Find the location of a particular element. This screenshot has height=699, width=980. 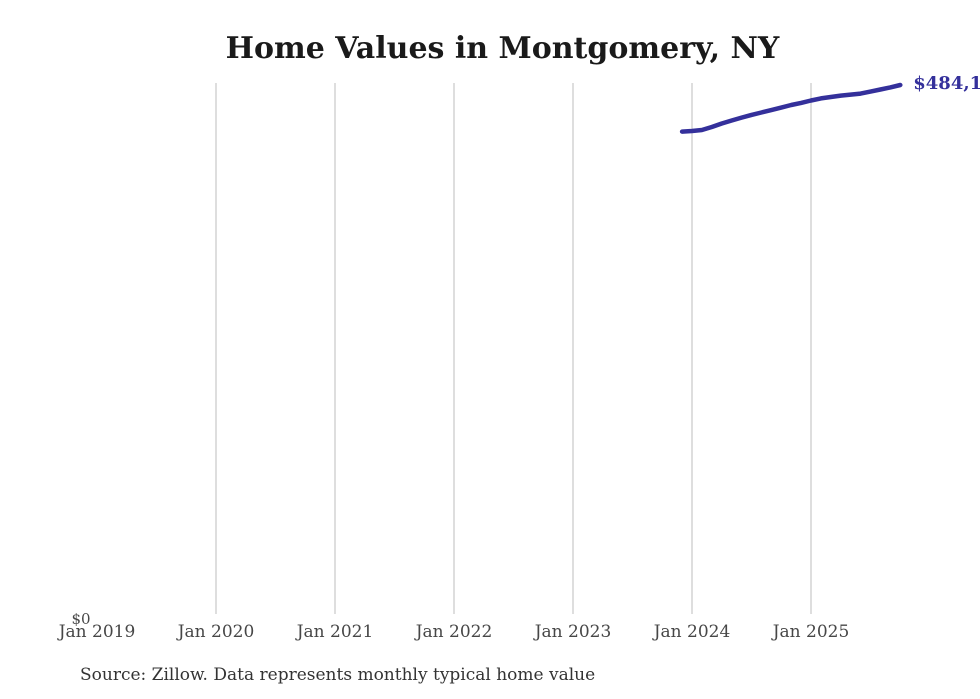

latest-value-label: $484,188 is located at coordinates (946, 83).